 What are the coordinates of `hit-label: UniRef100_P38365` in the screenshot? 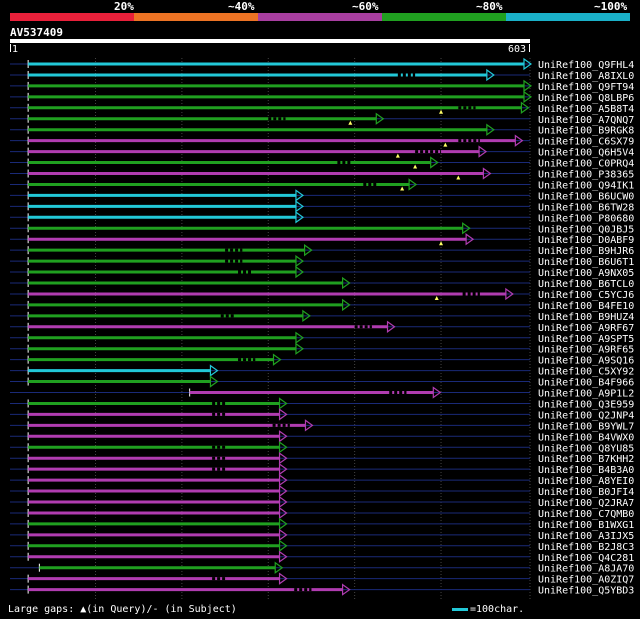 It's located at (586, 175).